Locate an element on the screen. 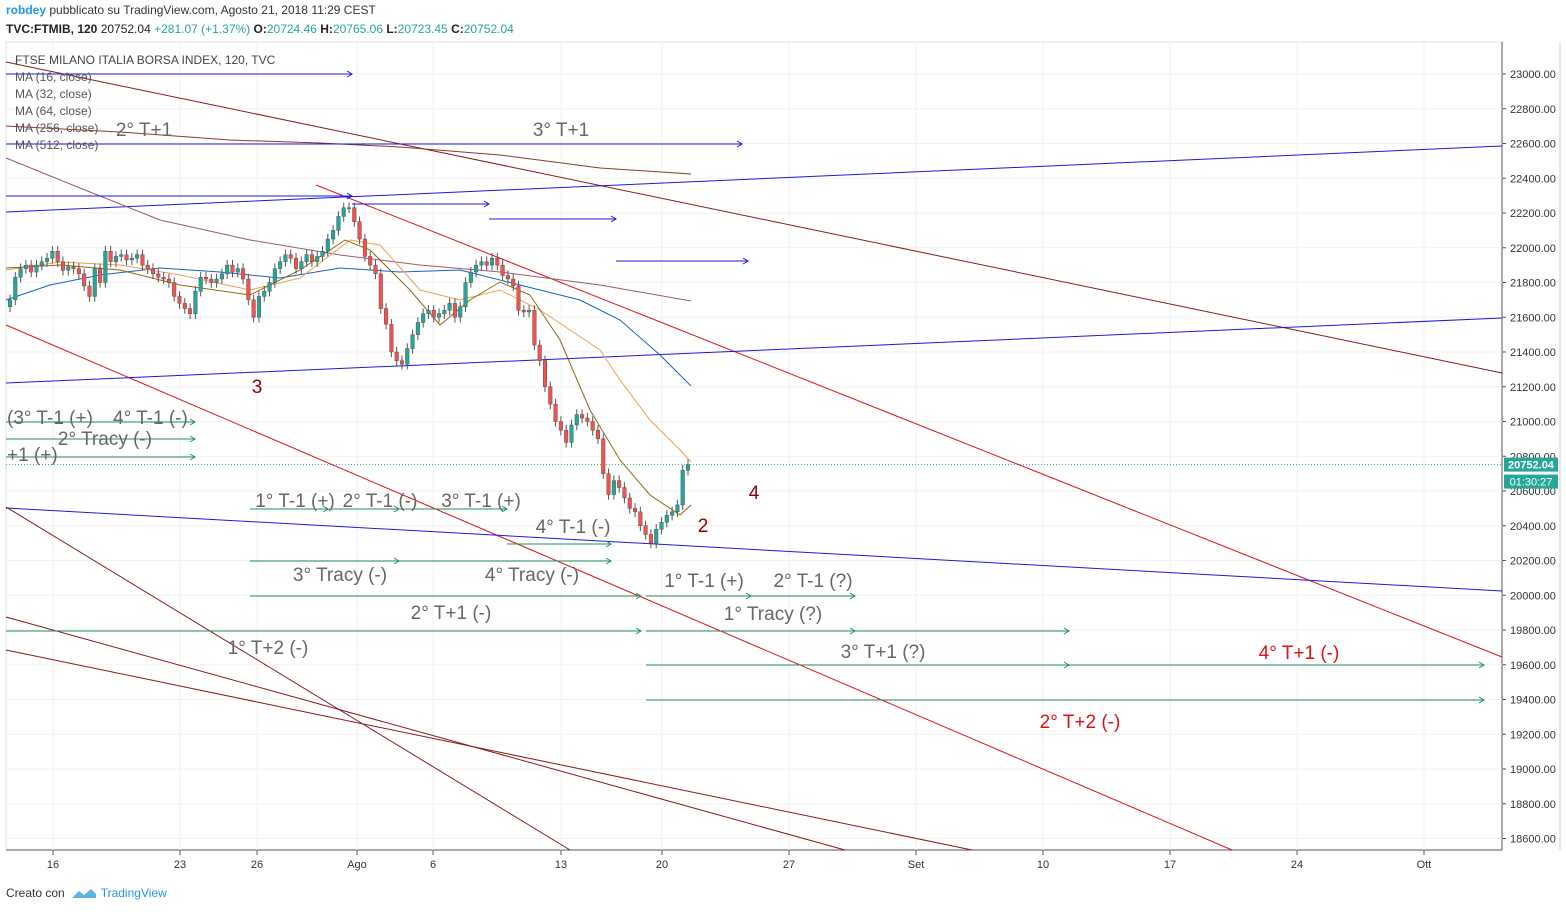 This screenshot has width=1566, height=912. cycle-annotation: 3° T+1 (?) is located at coordinates (883, 652).